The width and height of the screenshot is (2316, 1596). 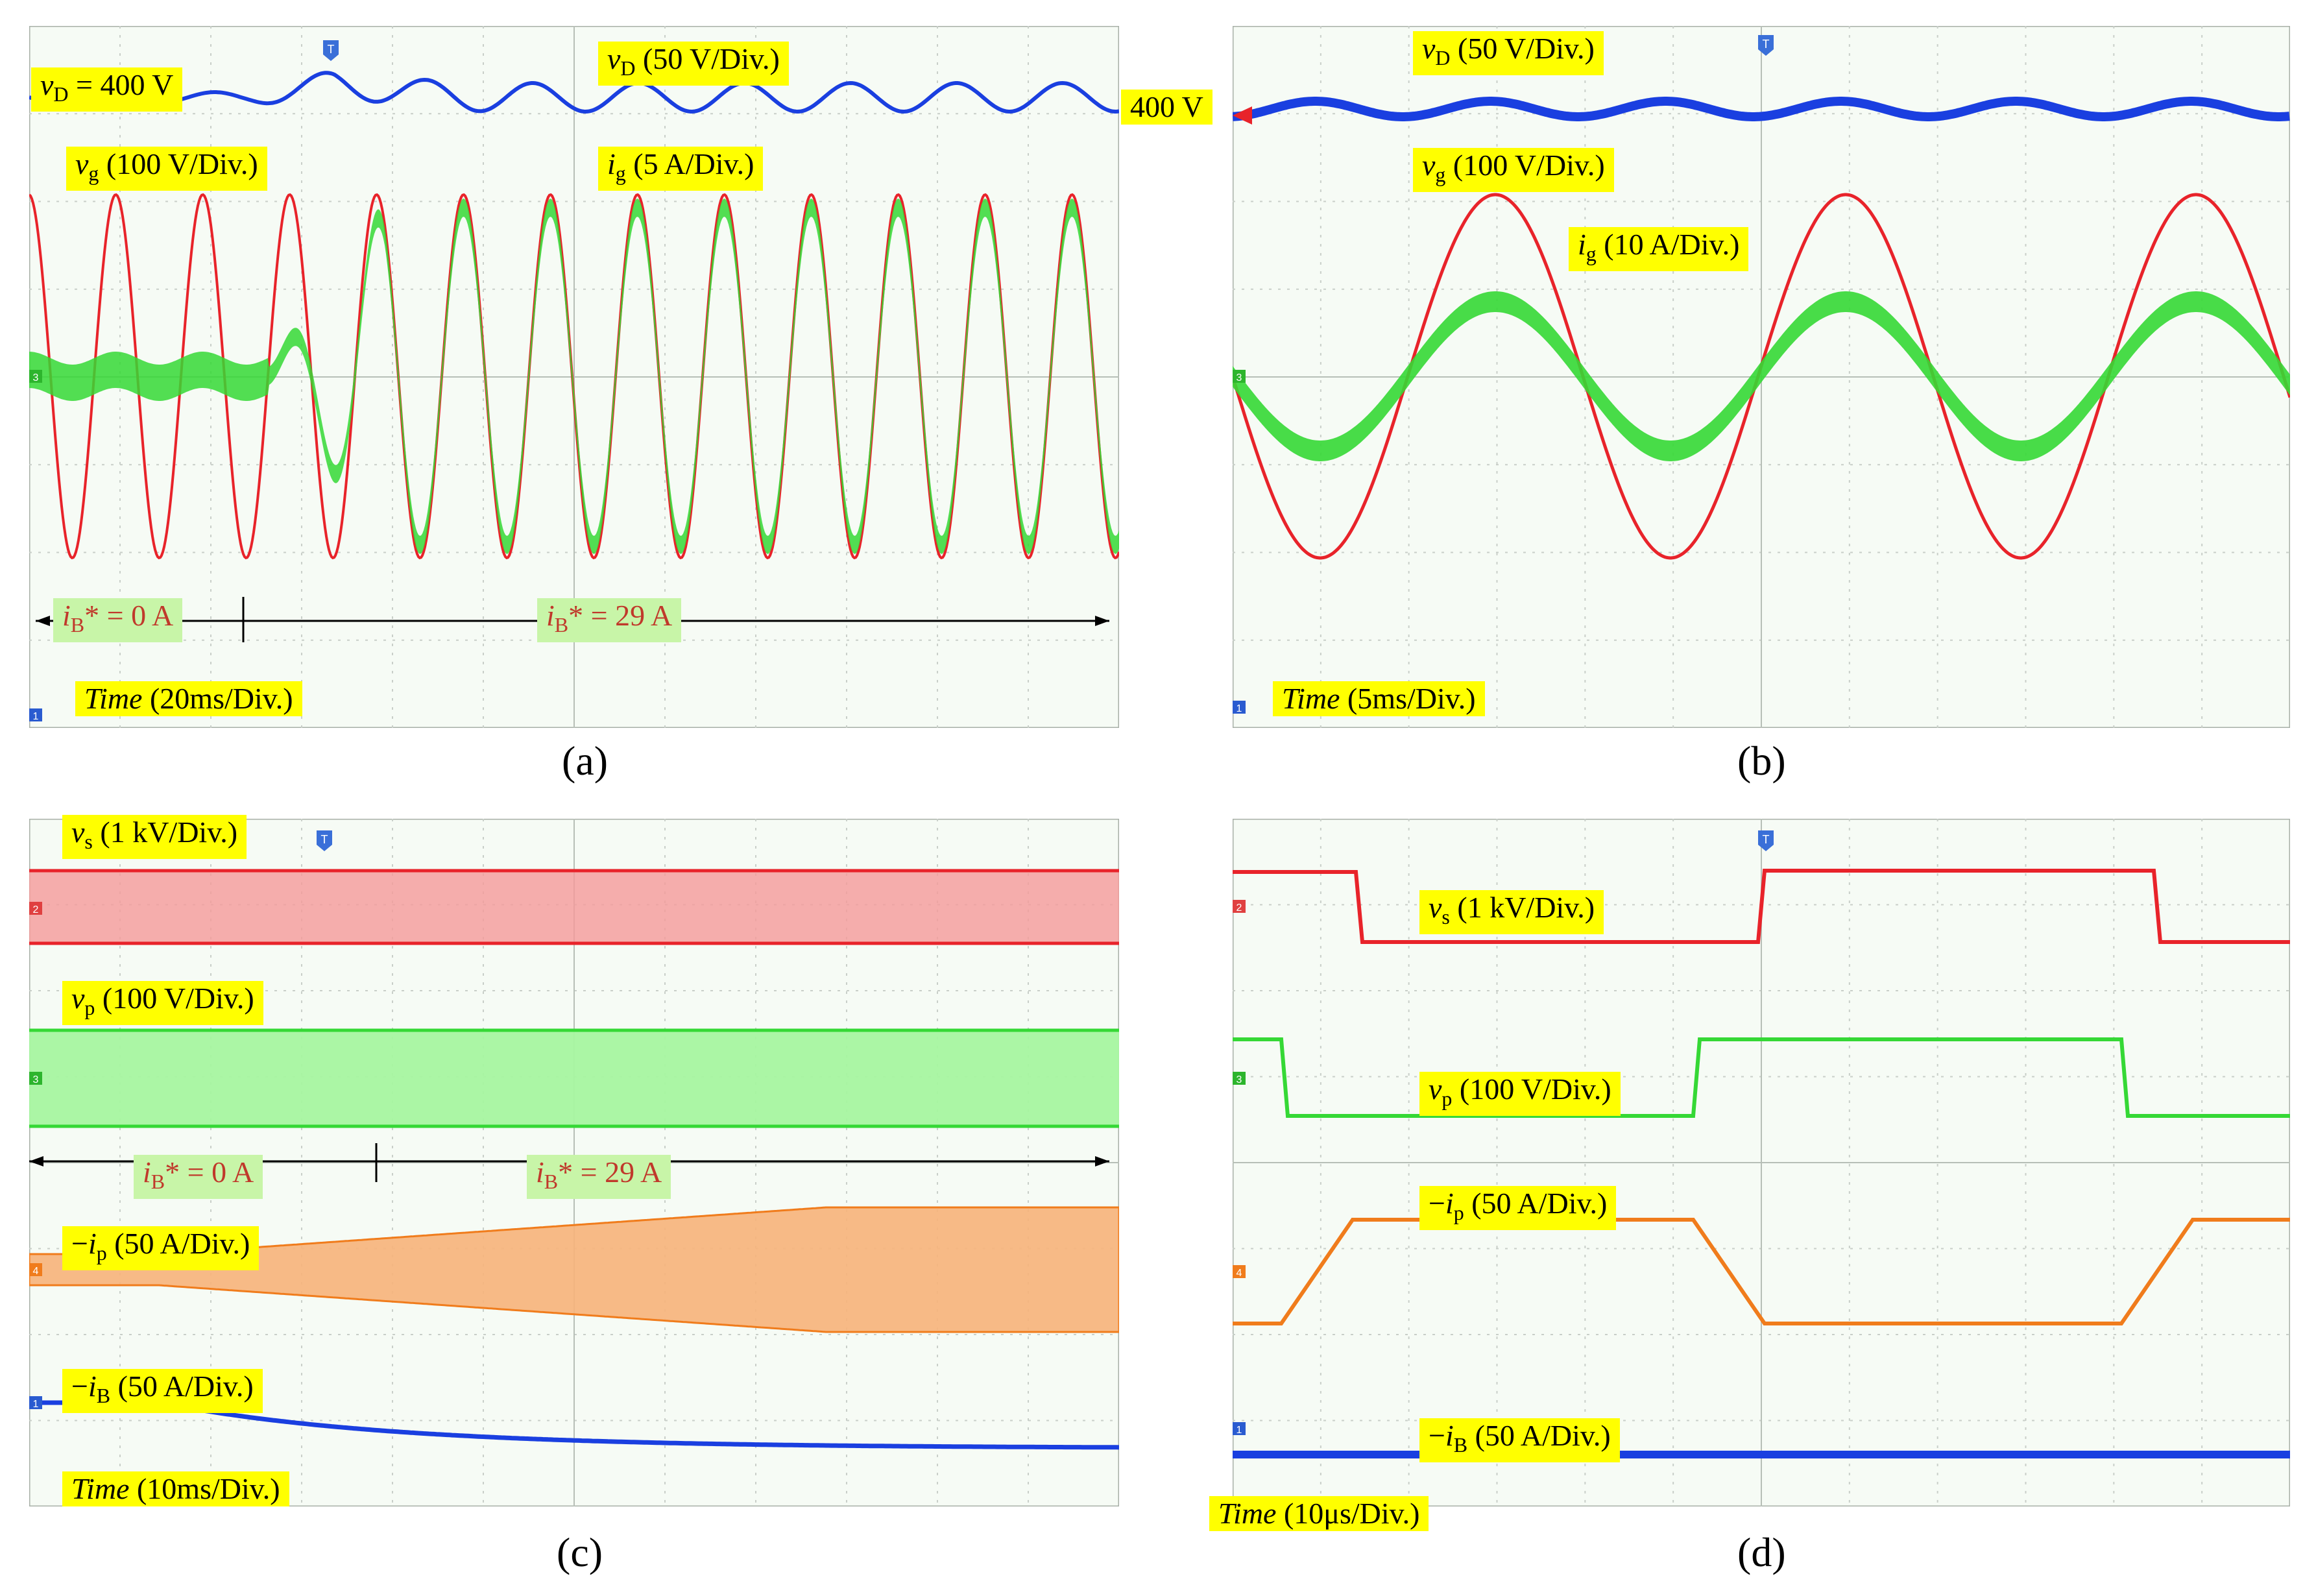 I want to click on a-ch3-marker-text: 3, so click(x=36, y=377).